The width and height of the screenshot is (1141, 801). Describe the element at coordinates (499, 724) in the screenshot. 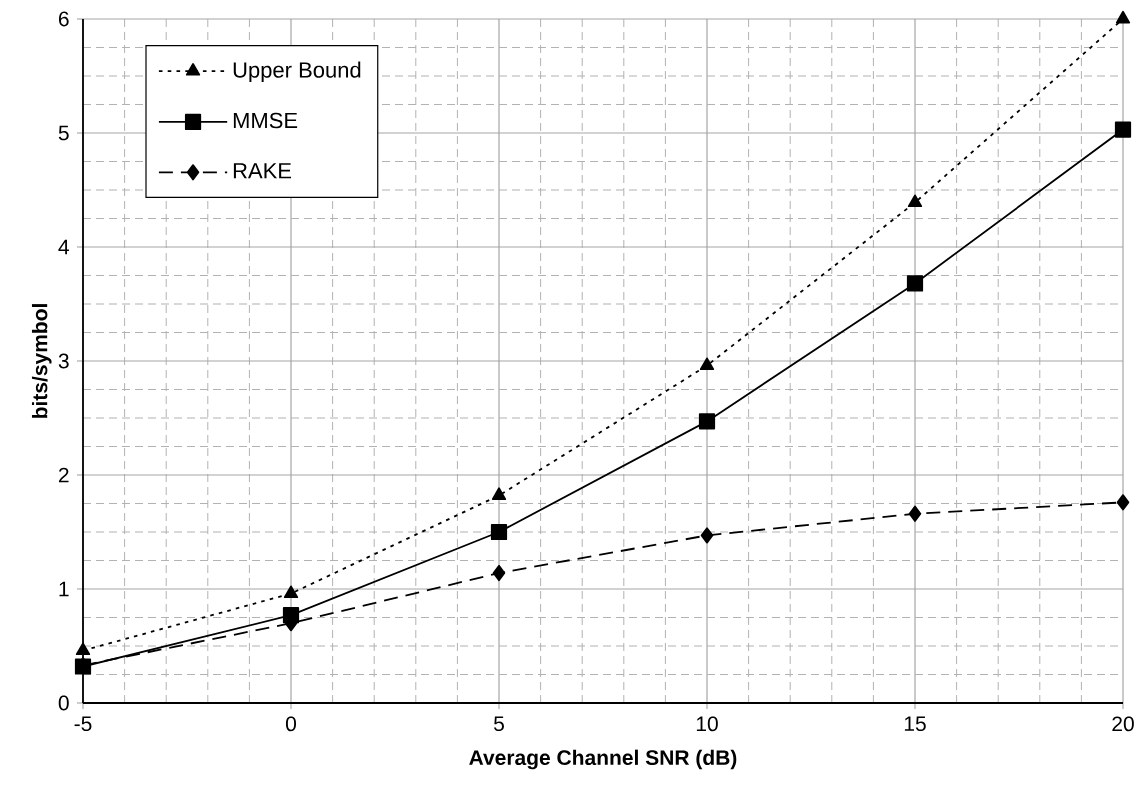

I see `x-tick-label: 5` at that location.